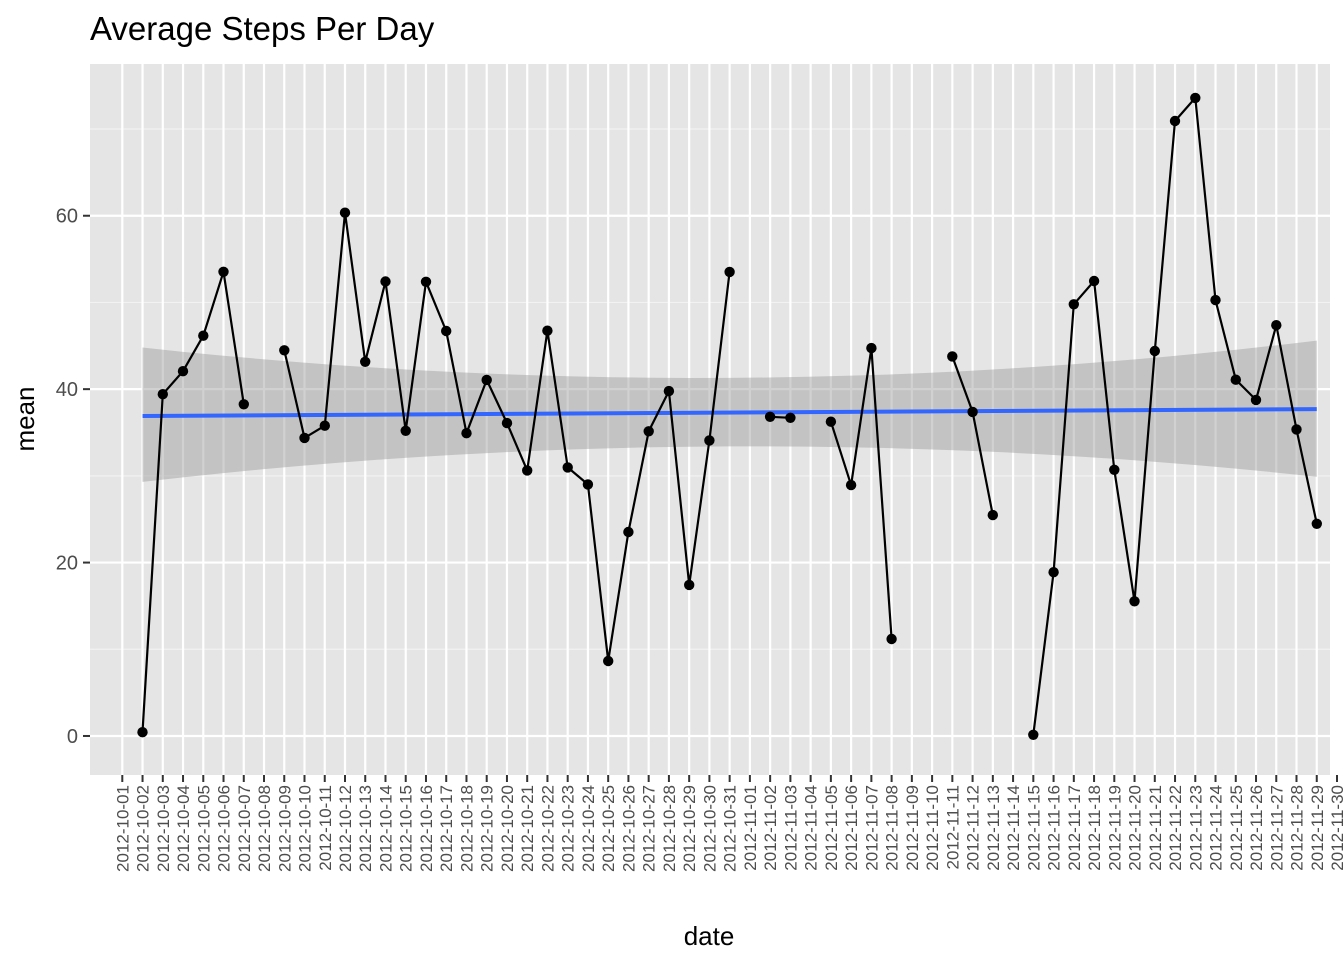 The height and width of the screenshot is (960, 1344). I want to click on x-tick-label: 2012-10-26, so click(628, 828).